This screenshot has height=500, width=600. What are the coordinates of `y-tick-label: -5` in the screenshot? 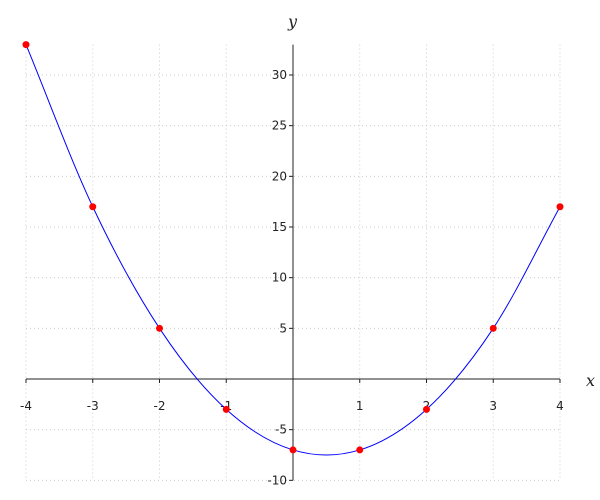 It's located at (281, 430).